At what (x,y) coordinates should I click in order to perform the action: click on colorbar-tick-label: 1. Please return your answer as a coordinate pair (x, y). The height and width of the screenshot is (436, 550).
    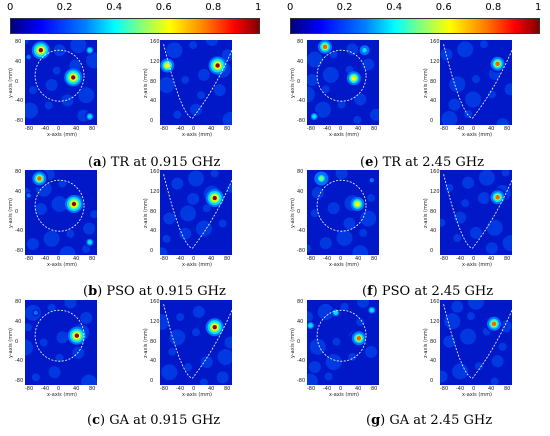
    Looking at the image, I should click on (258, 7).